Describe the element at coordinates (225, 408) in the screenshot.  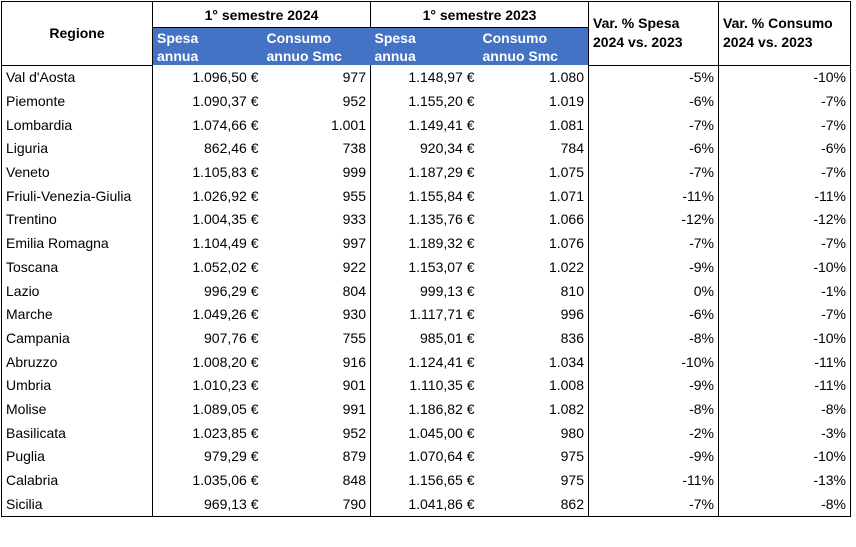
I see `table-cell: 1.089,05 €` at that location.